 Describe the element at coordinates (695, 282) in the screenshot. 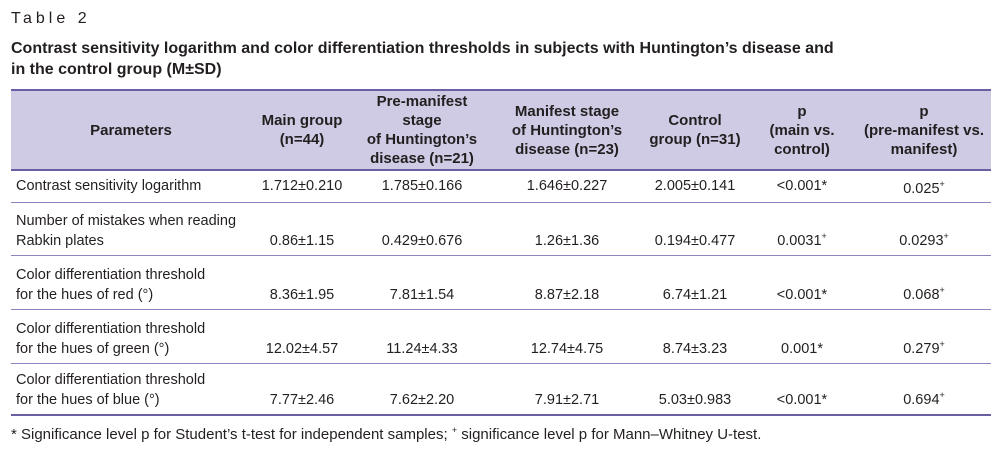

I see `control-cell: 6.74±1.21` at that location.